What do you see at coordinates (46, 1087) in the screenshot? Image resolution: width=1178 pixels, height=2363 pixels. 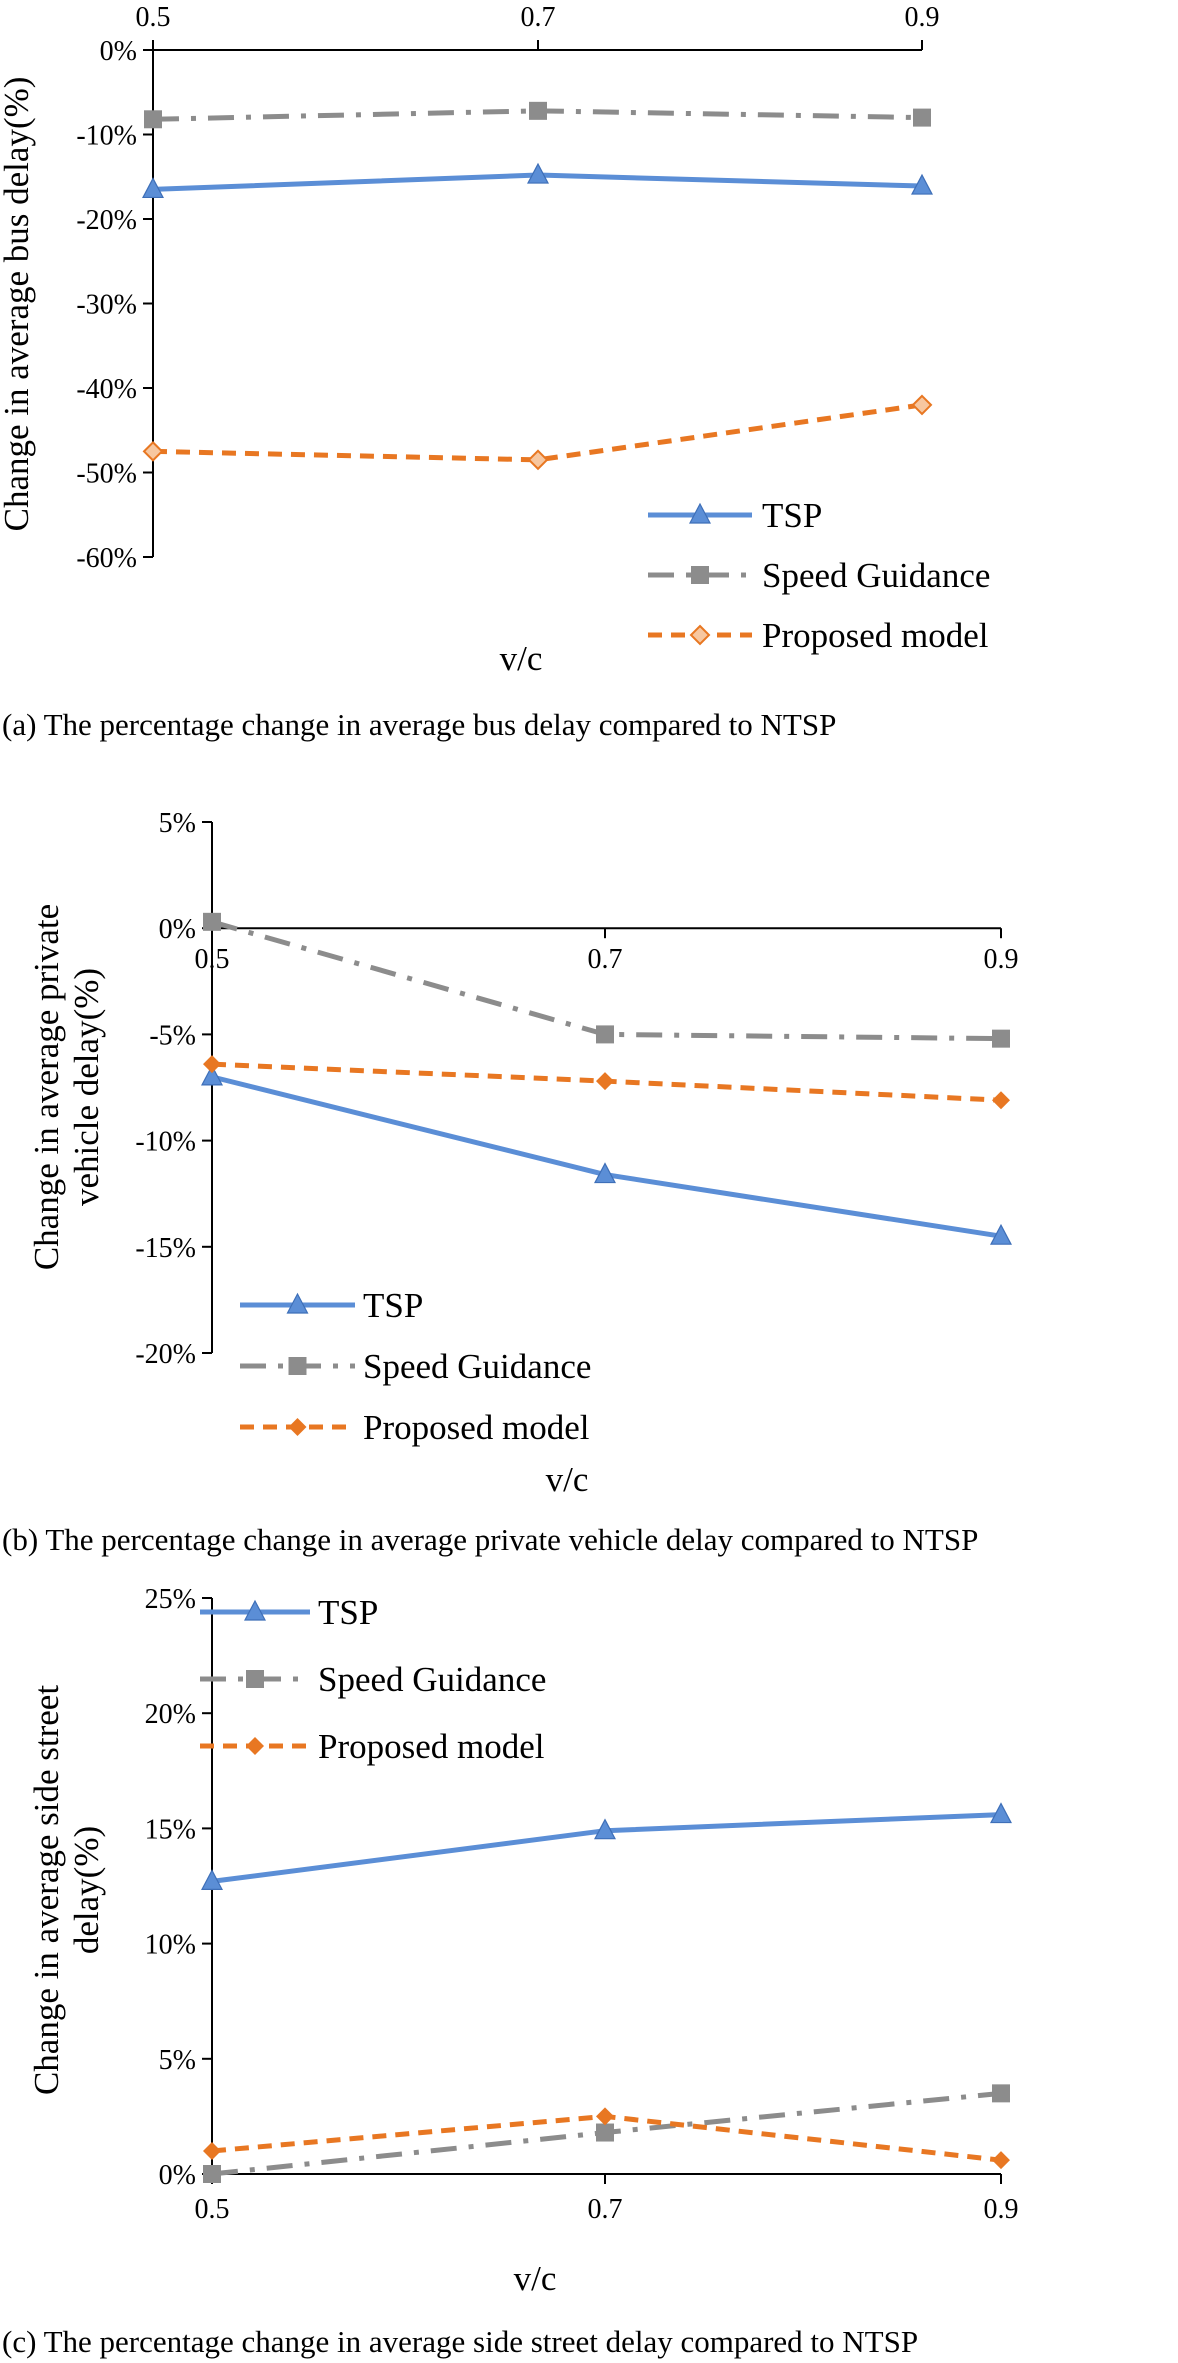 I see `y-axis-label-line: Change in average private` at bounding box center [46, 1087].